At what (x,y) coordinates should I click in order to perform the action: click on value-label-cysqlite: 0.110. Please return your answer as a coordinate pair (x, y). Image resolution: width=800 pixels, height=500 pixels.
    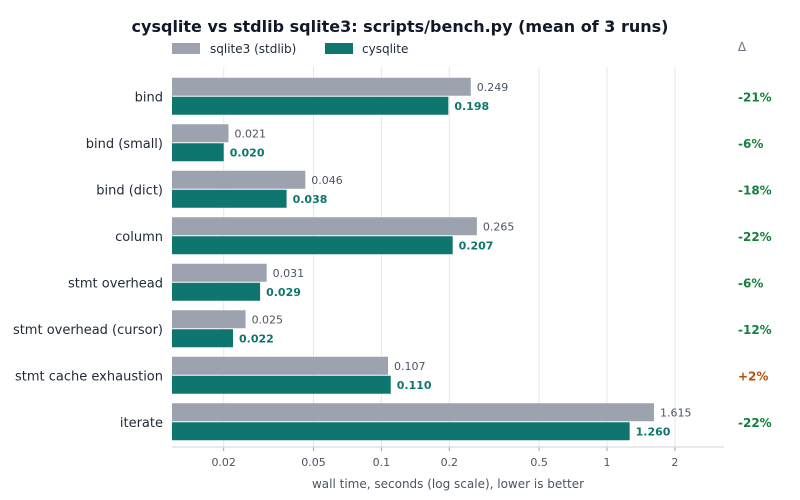
    Looking at the image, I should click on (414, 385).